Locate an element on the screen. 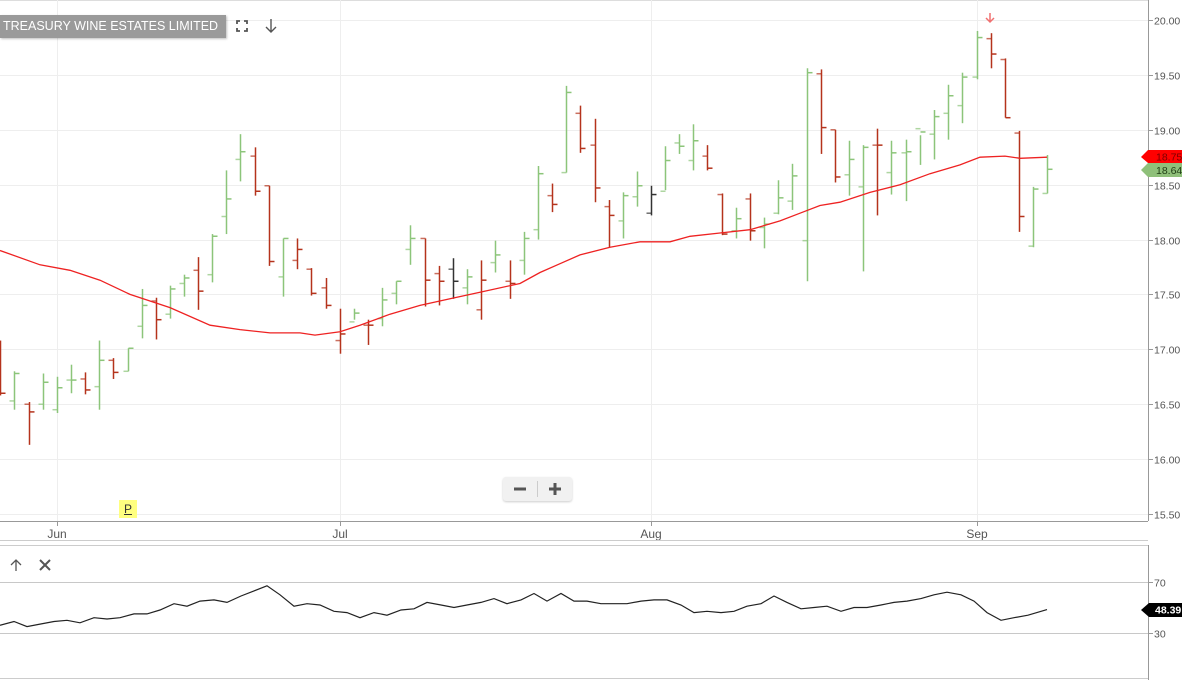 The width and height of the screenshot is (1198, 680). svg-text: 18.64 is located at coordinates (1169, 171).